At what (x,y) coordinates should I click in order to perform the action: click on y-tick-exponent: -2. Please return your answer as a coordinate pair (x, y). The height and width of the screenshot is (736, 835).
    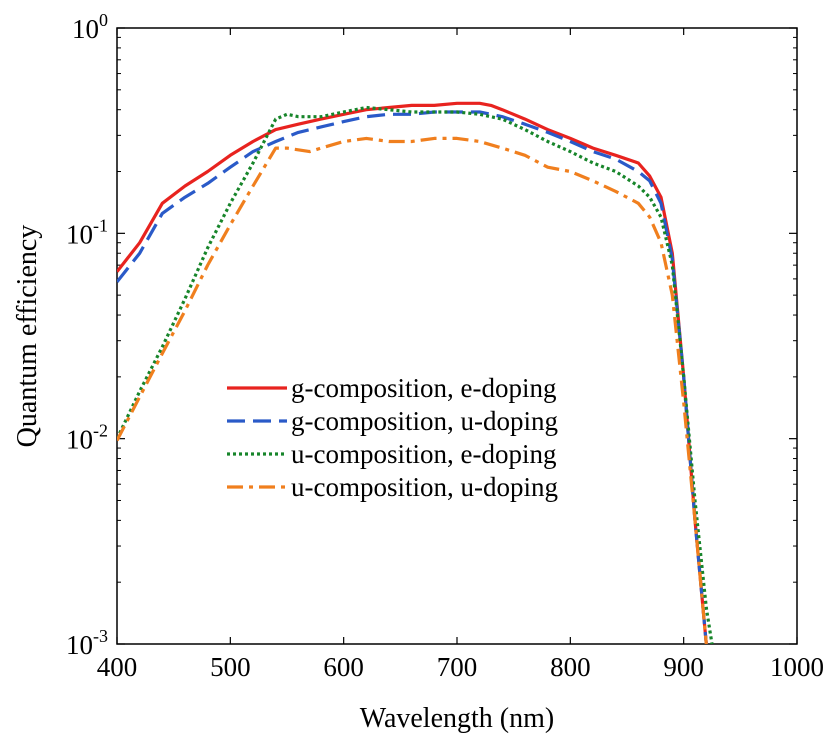
    Looking at the image, I should click on (100, 431).